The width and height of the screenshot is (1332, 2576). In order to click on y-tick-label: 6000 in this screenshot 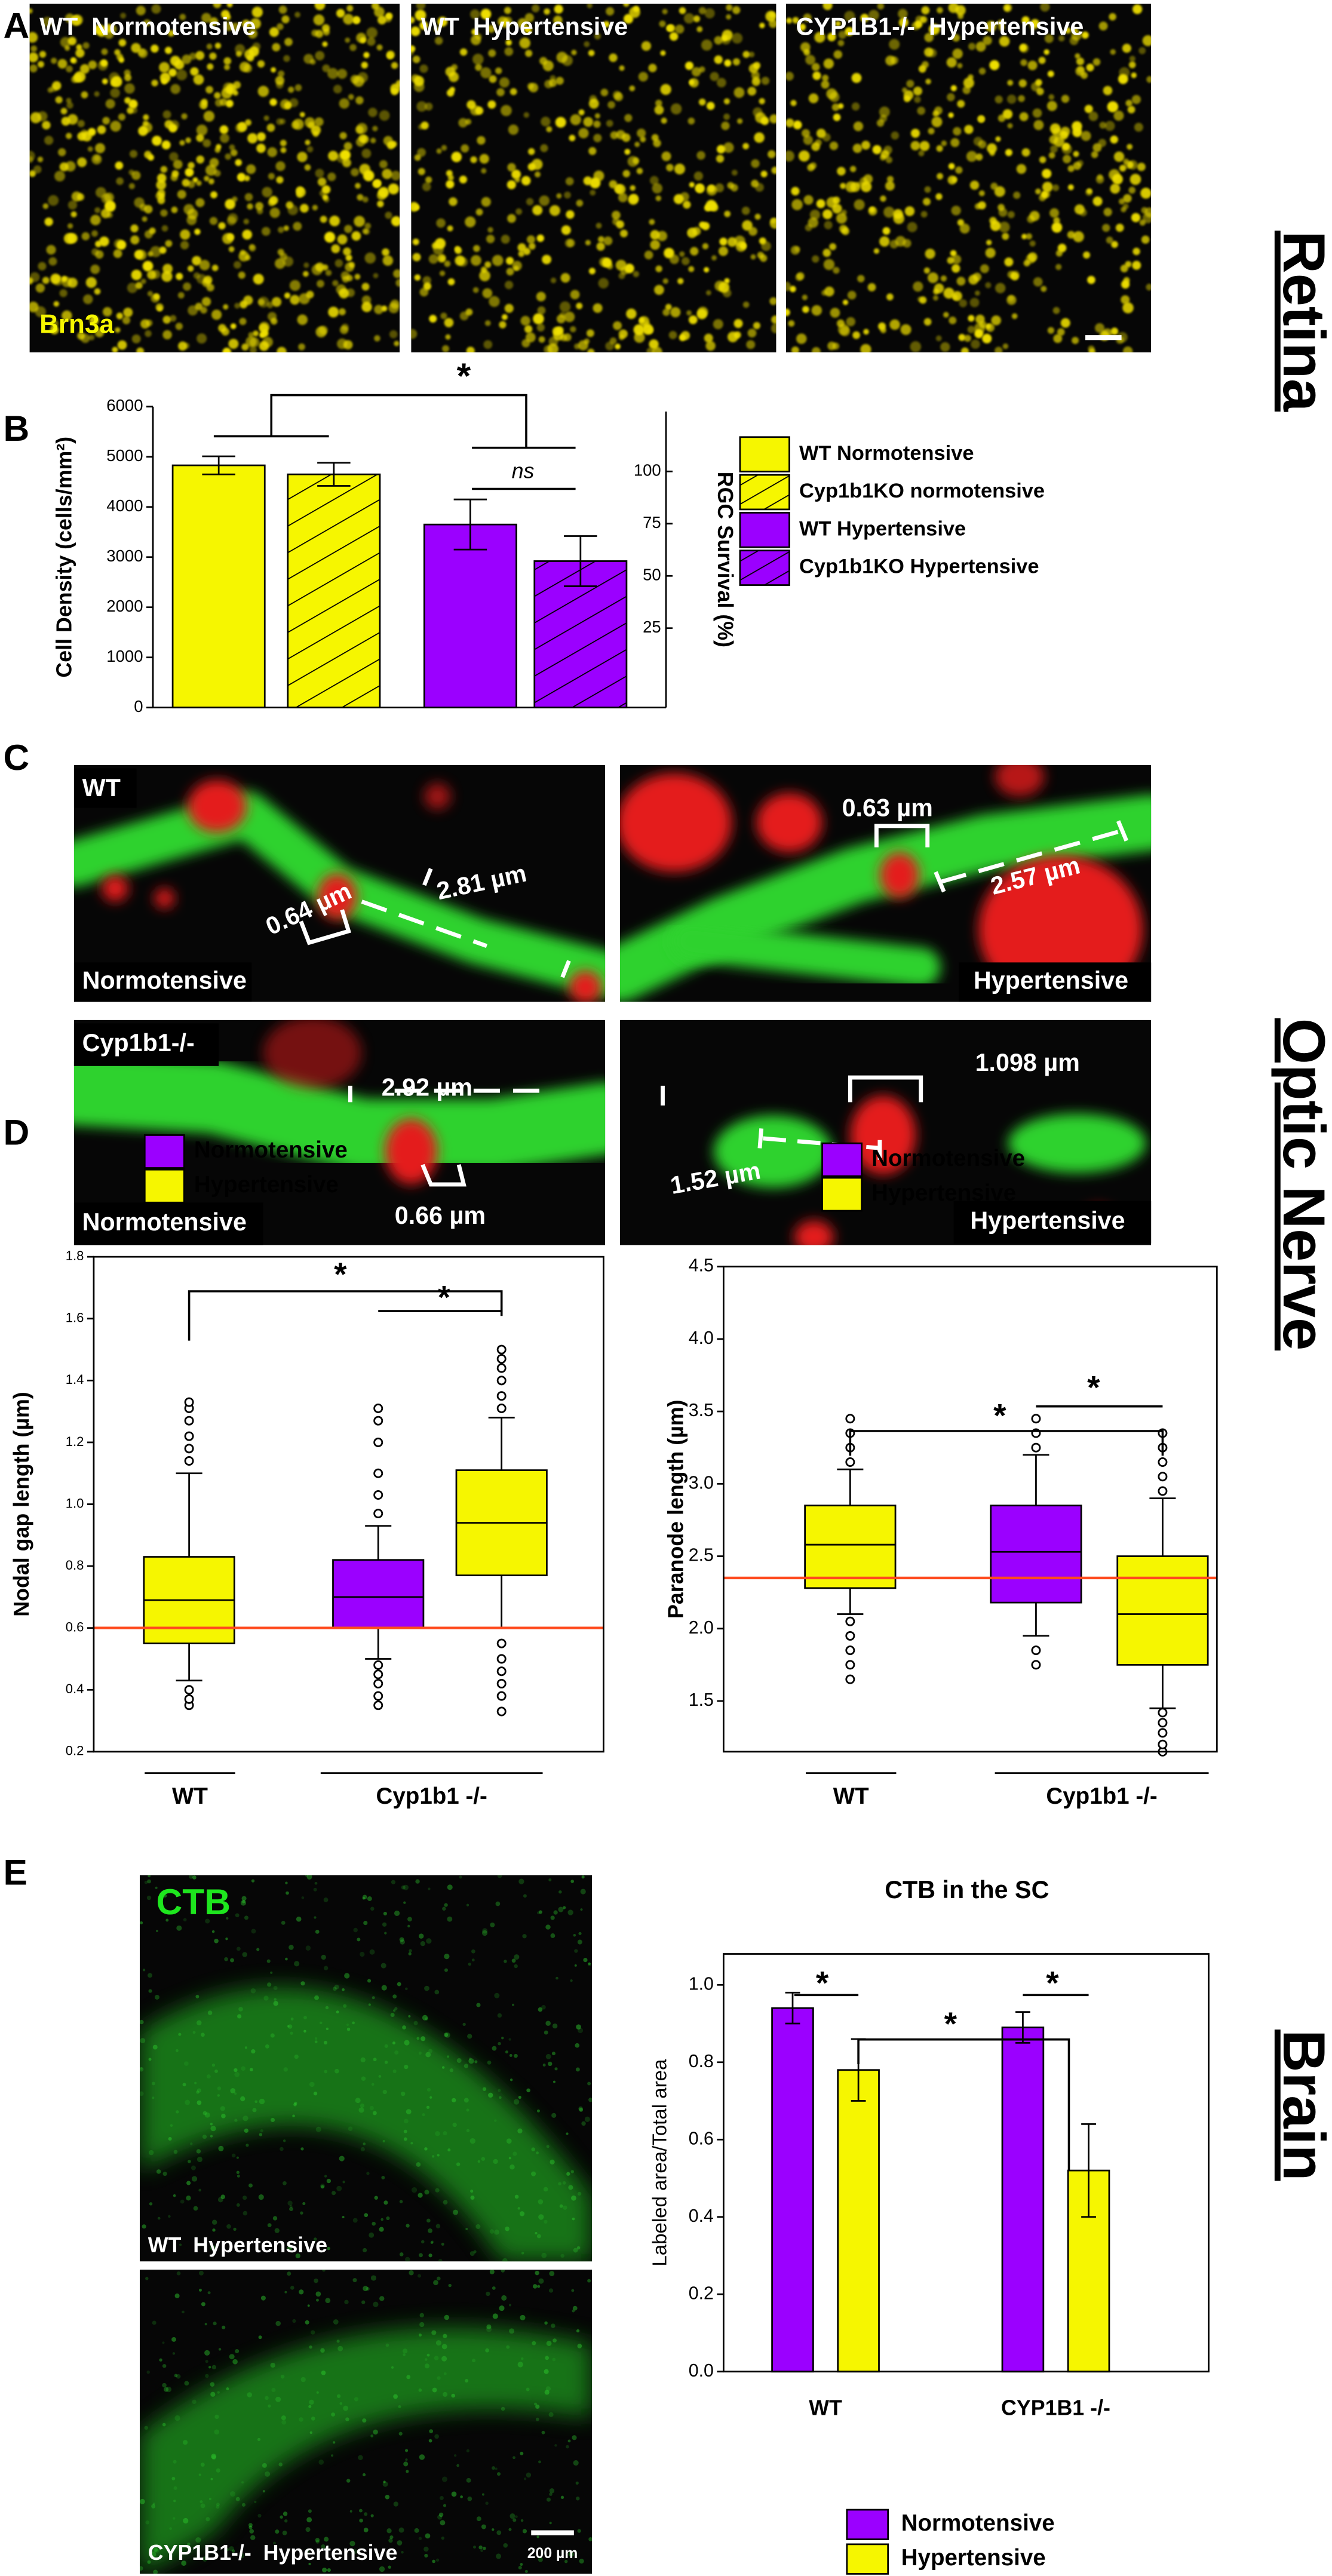, I will do `click(125, 405)`.